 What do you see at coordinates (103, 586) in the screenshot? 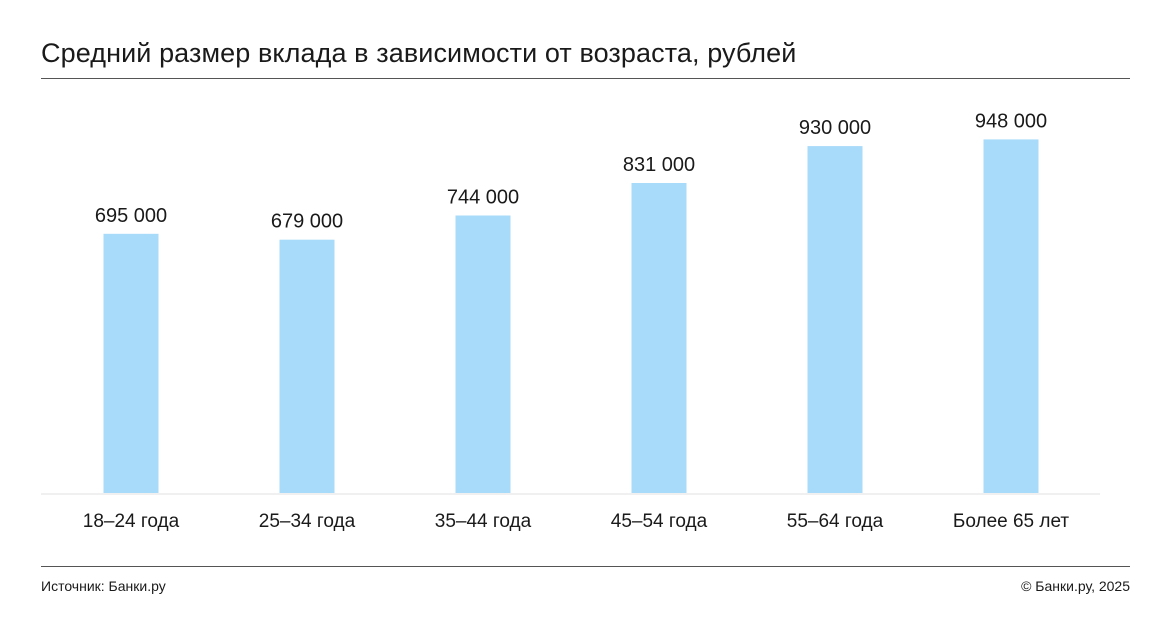
I see `source-note: Источник: Банки.ру` at bounding box center [103, 586].